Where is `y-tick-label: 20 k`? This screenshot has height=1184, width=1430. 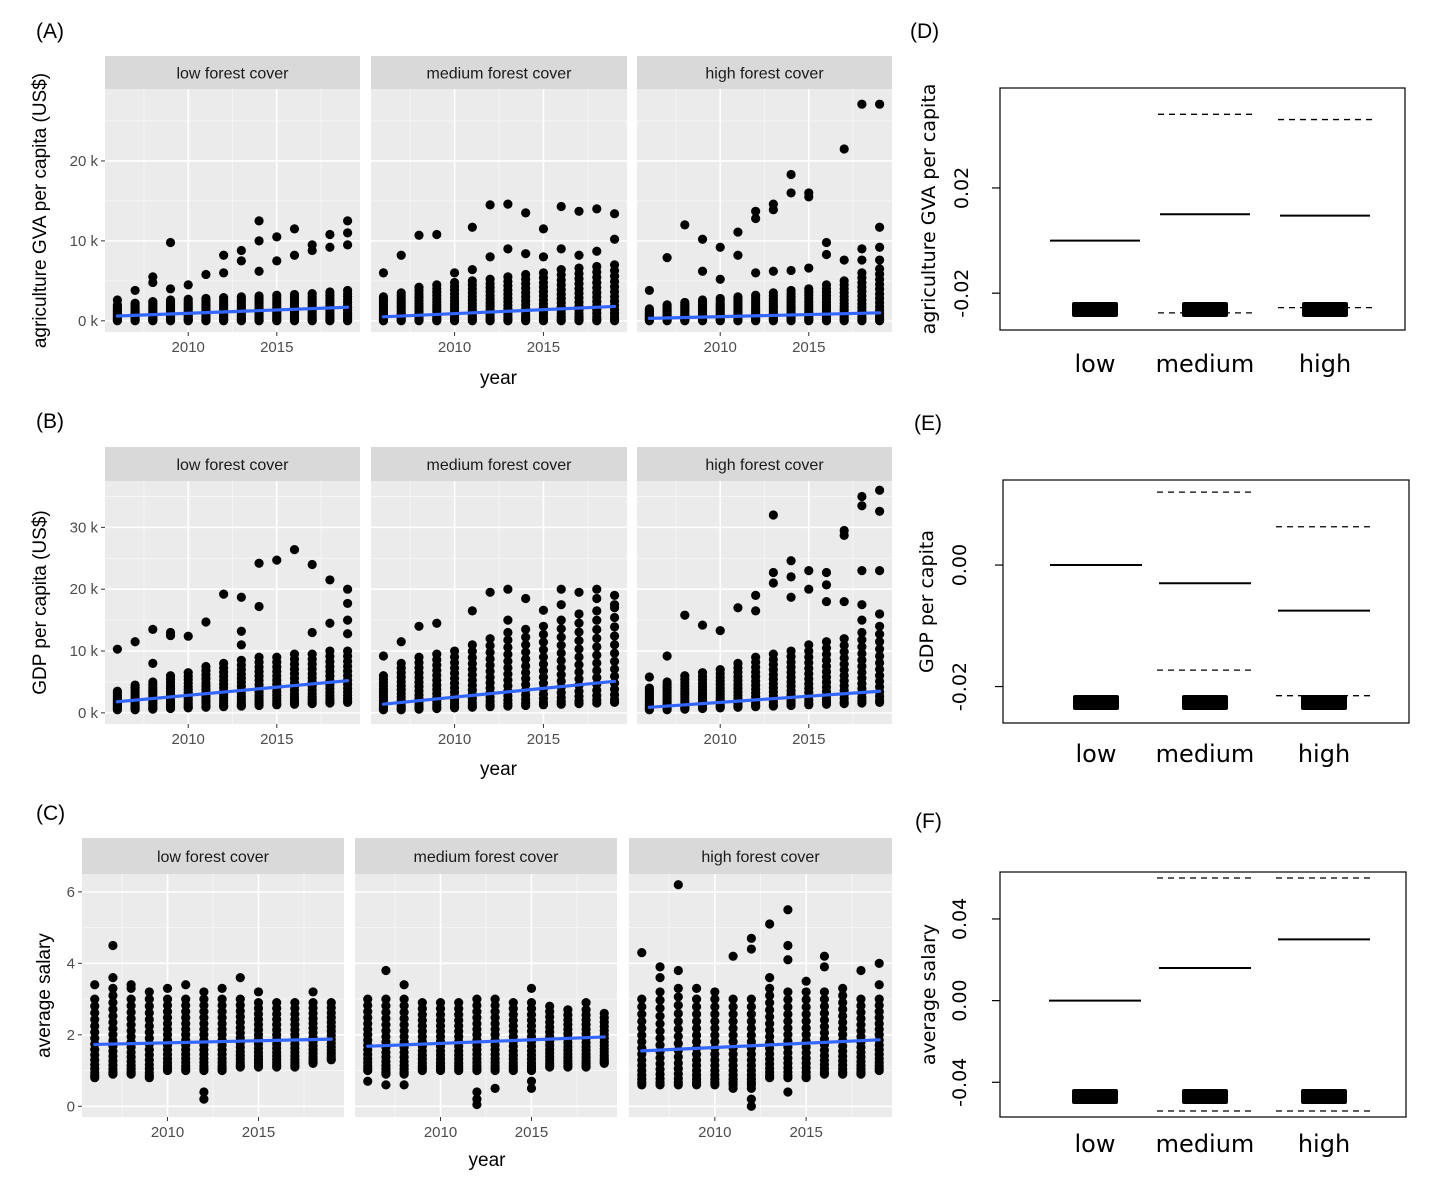
y-tick-label: 20 k is located at coordinates (84, 589).